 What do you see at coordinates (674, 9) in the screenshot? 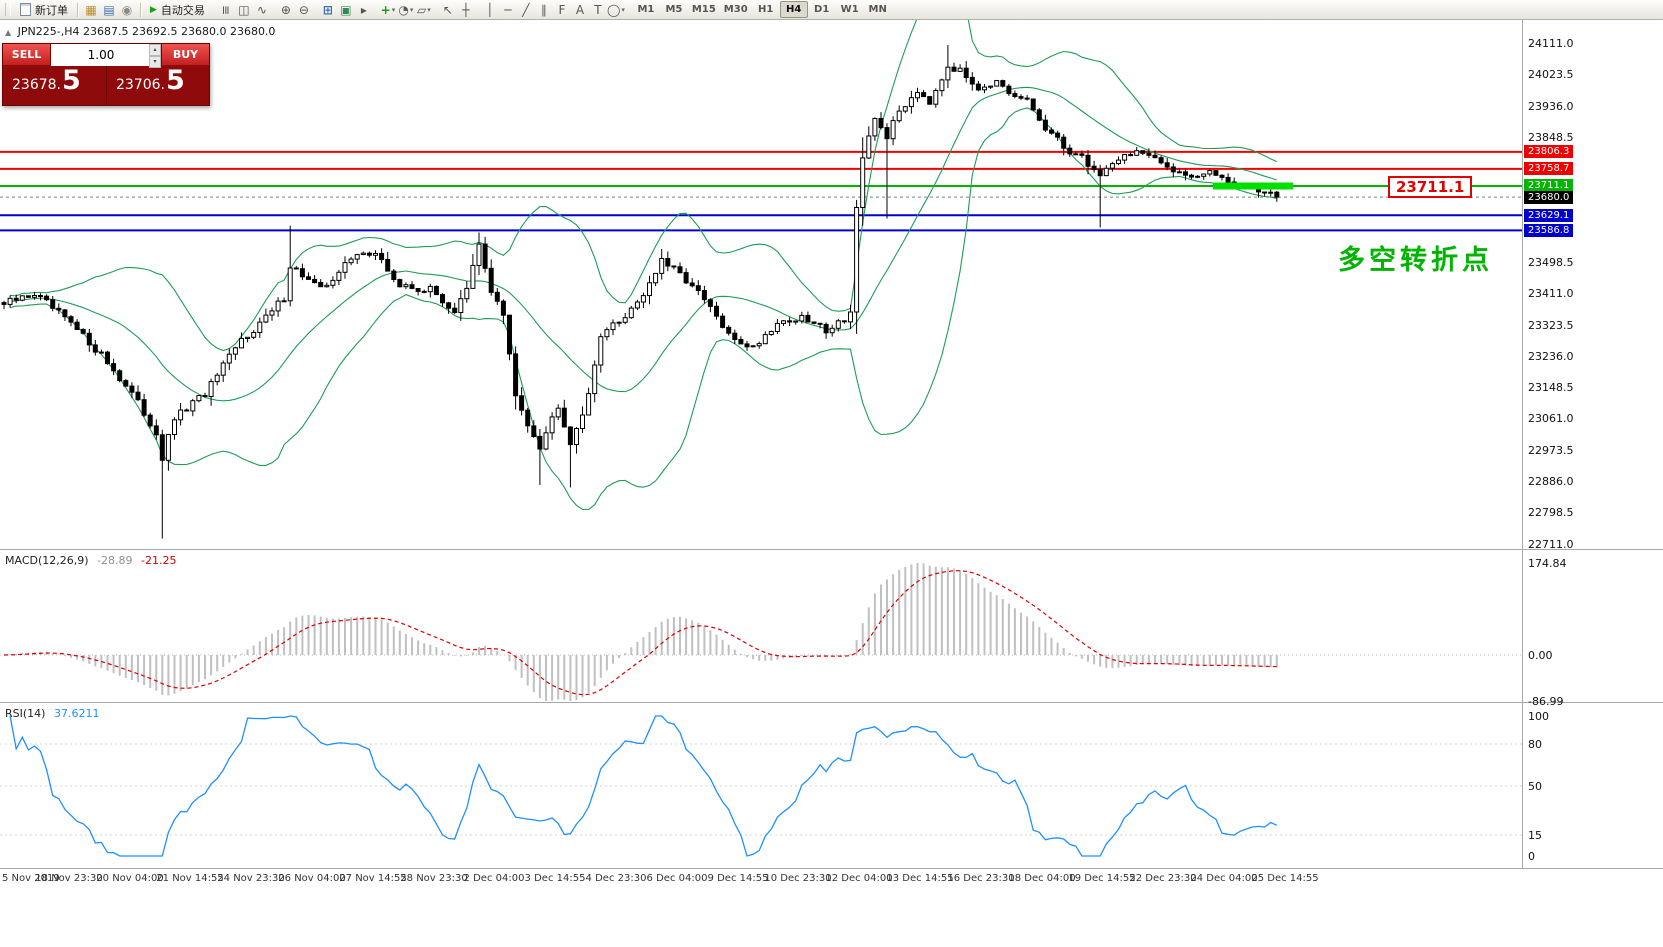
I see `timeframe-M5: M5` at bounding box center [674, 9].